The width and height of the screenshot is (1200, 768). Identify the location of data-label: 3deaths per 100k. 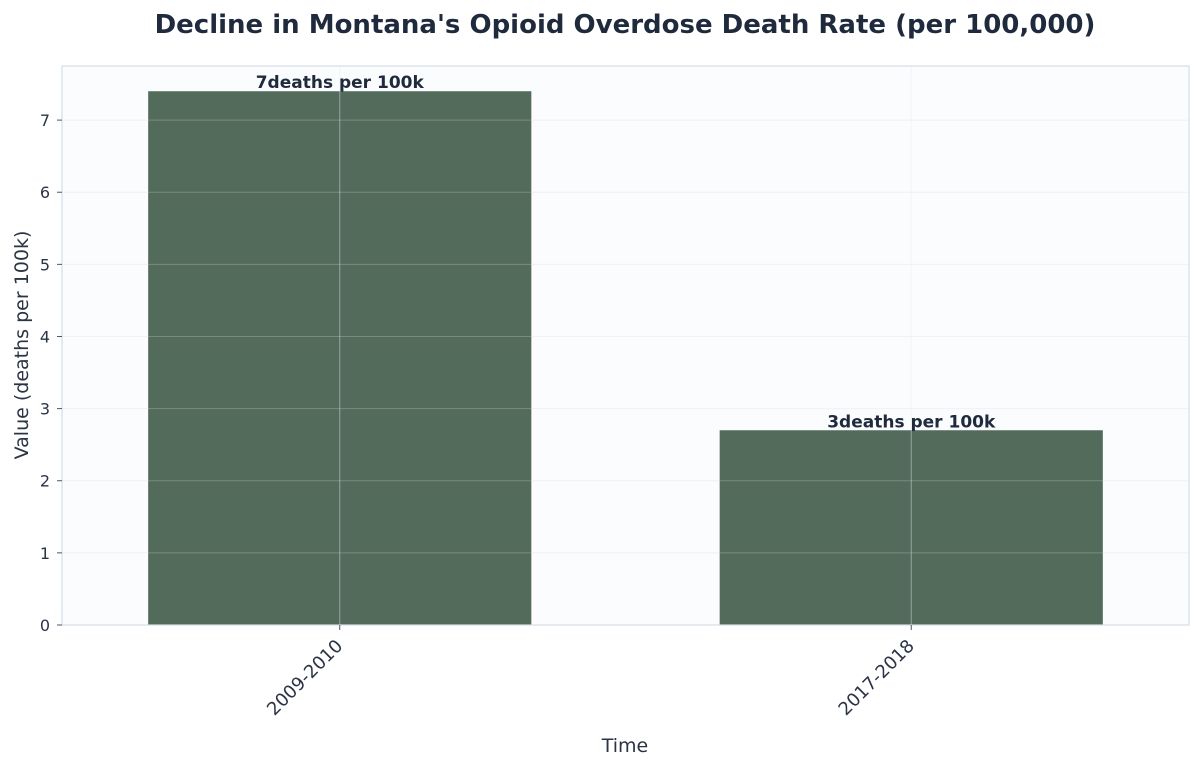
(911, 422).